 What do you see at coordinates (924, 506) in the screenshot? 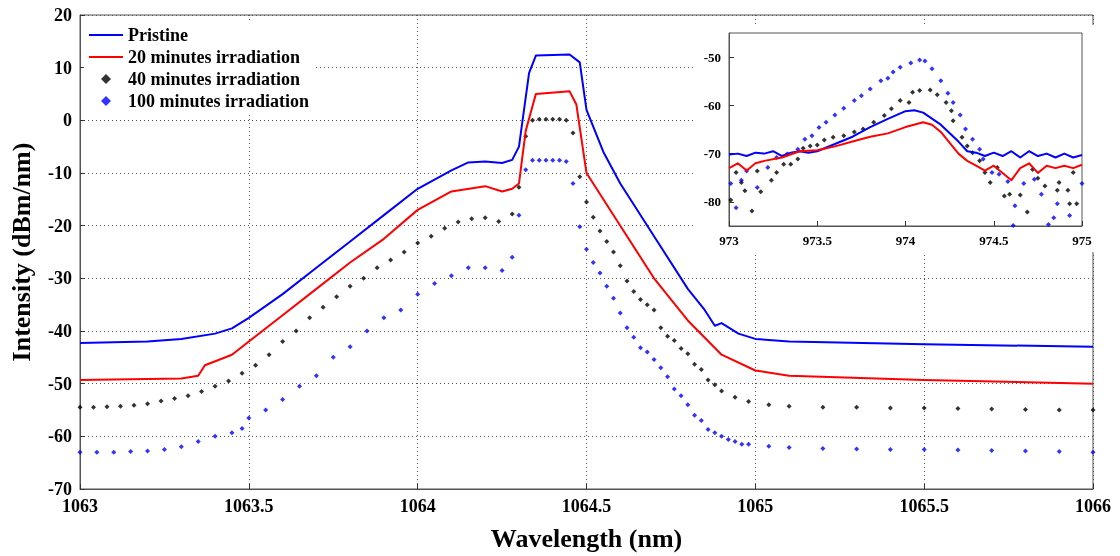
I see `x-tick-label: 1065.5` at bounding box center [924, 506].